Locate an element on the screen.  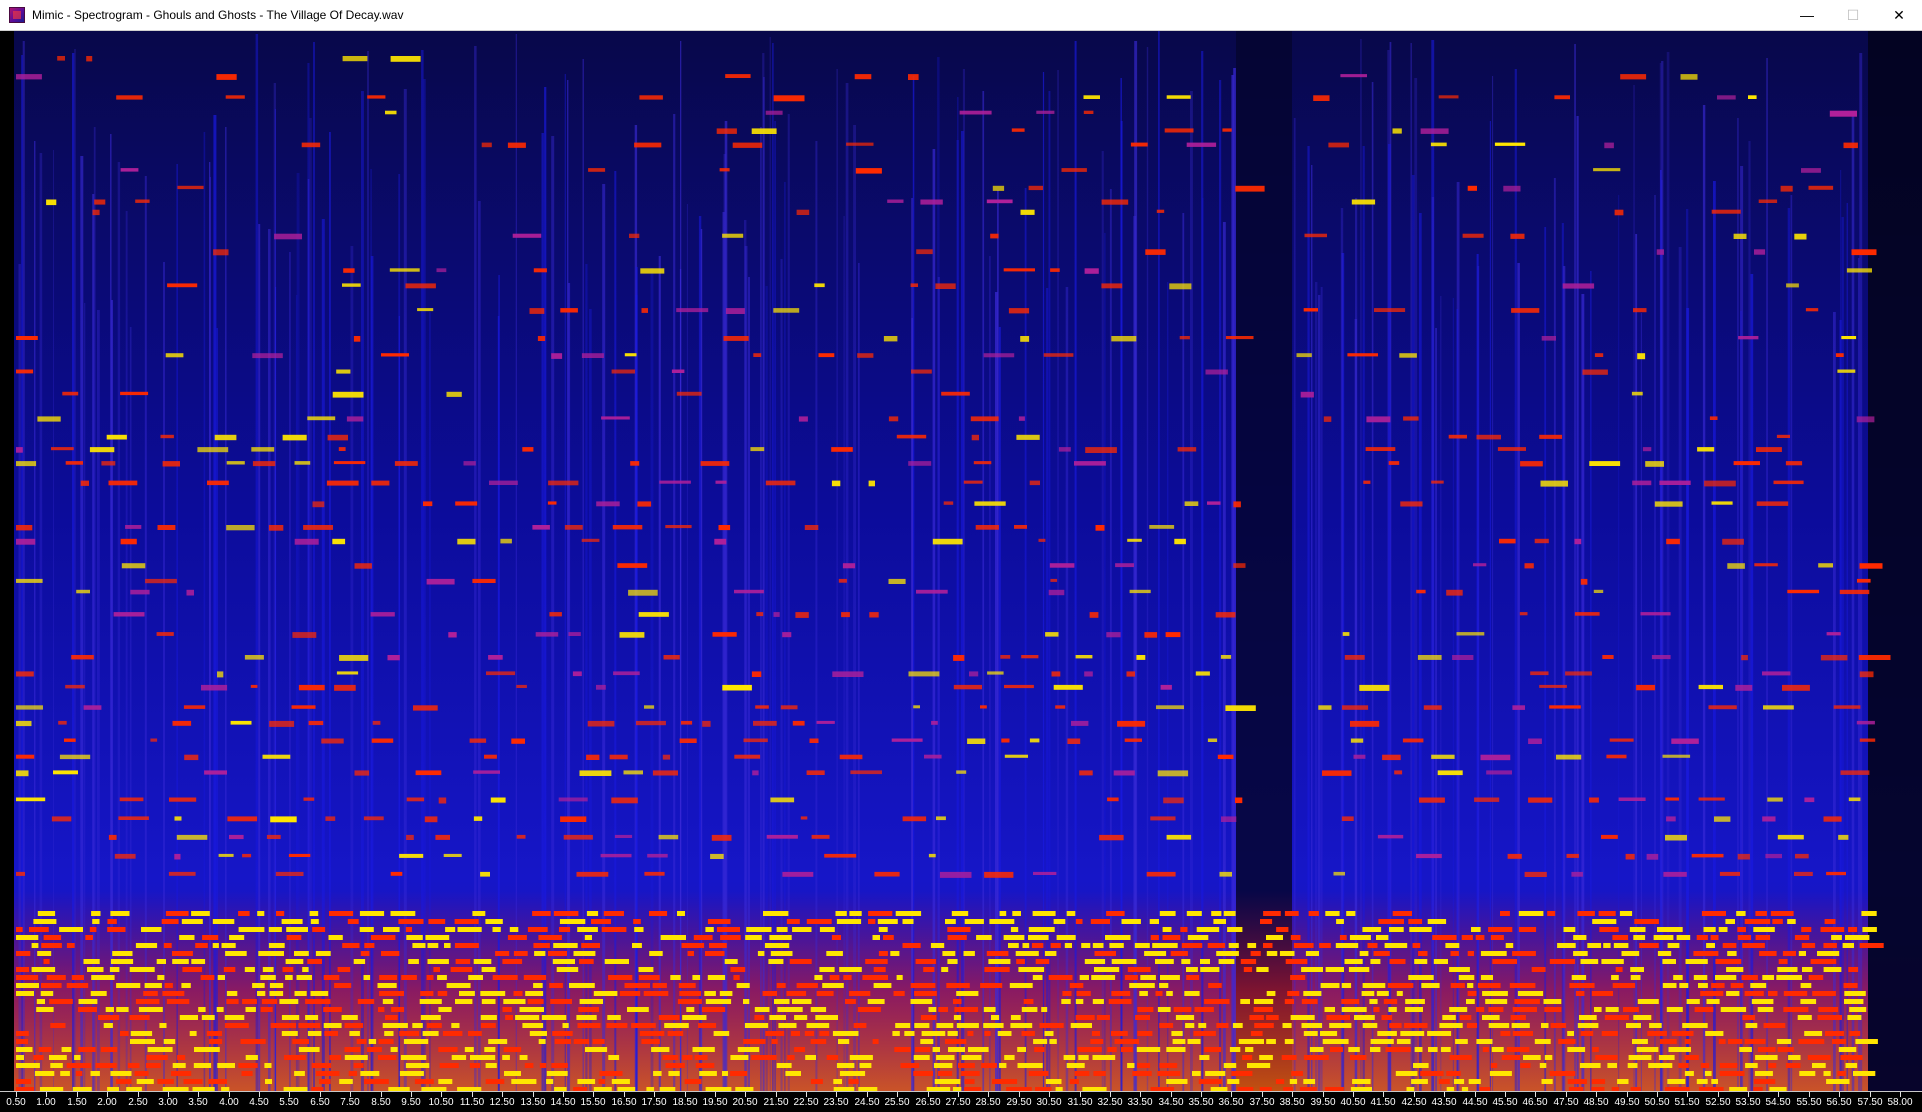
time-tick-label: 37.50 is located at coordinates (1262, 1102).